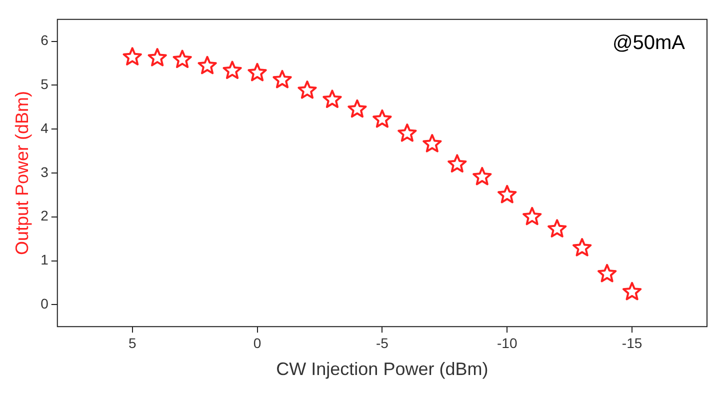  Describe the element at coordinates (632, 342) in the screenshot. I see `x-tick-label: -15` at that location.